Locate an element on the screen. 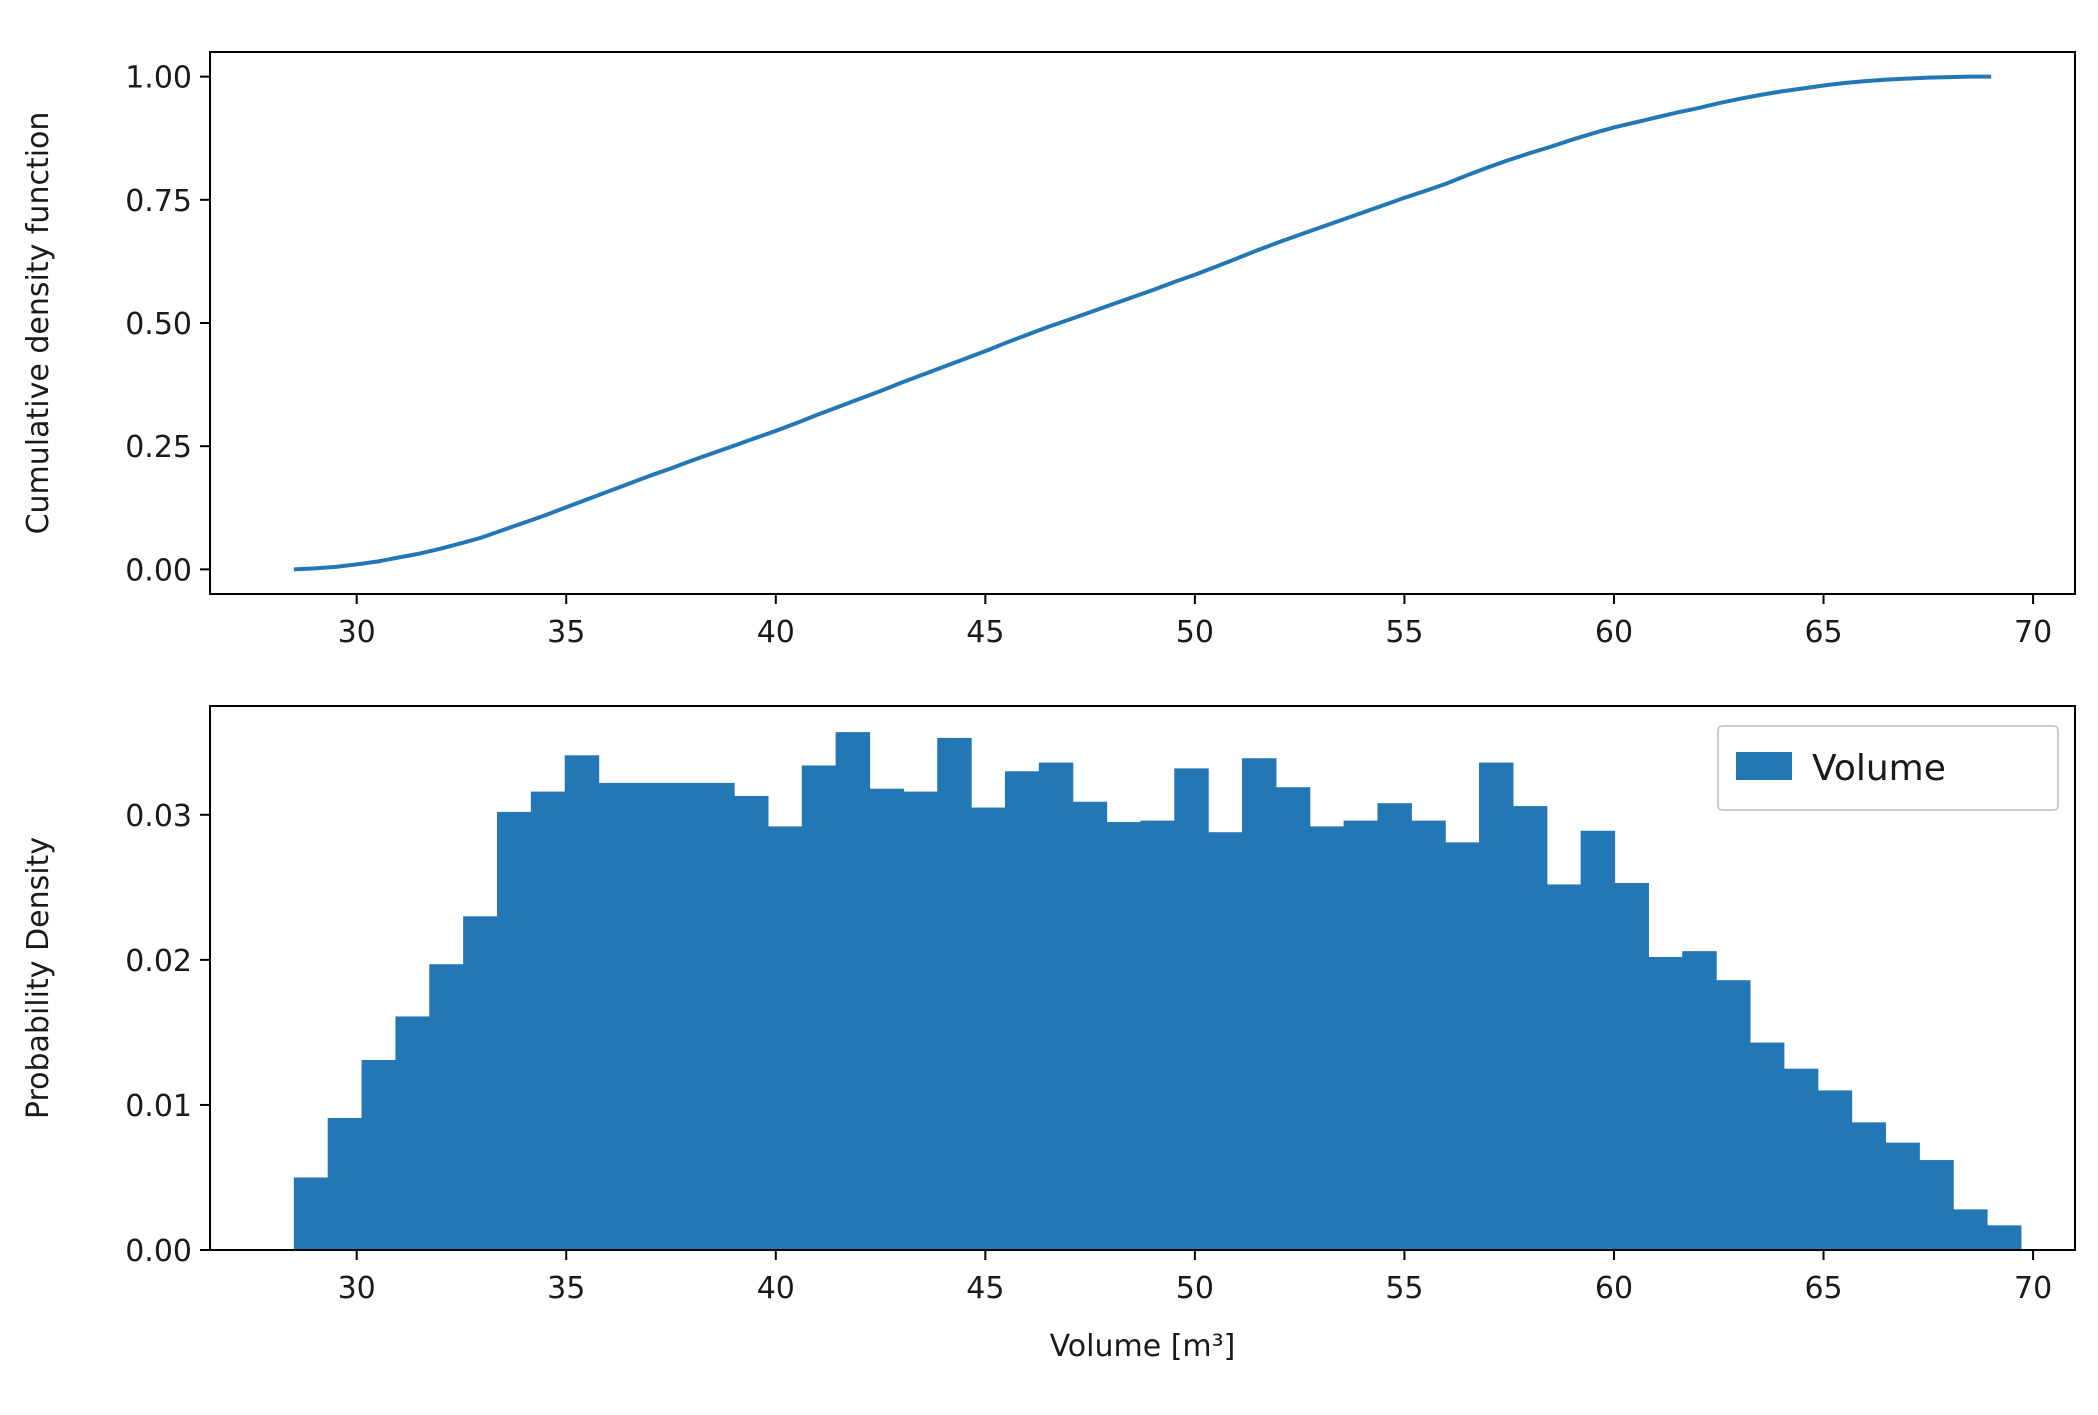 This screenshot has width=2098, height=1415. cdf-y-axis-label: Cumulative density function is located at coordinates (38, 323).